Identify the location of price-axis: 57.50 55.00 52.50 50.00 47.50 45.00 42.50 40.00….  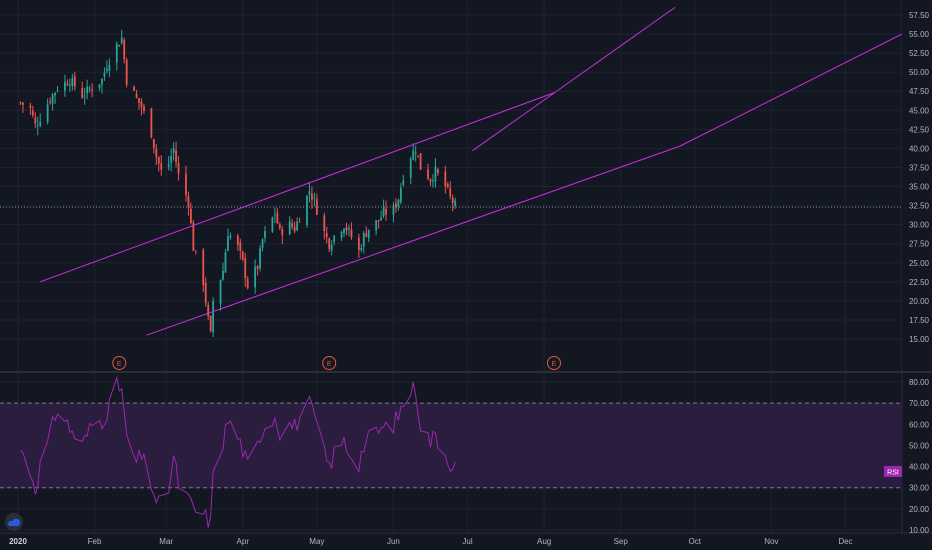
(919, 177).